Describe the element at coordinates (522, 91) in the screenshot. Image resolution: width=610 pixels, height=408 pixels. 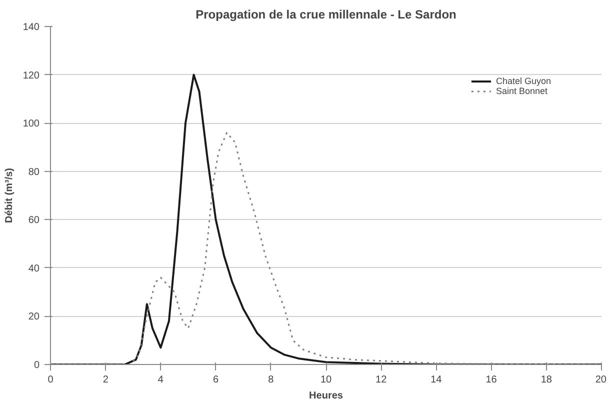
I see `legend-label: Saint Bonnet` at that location.